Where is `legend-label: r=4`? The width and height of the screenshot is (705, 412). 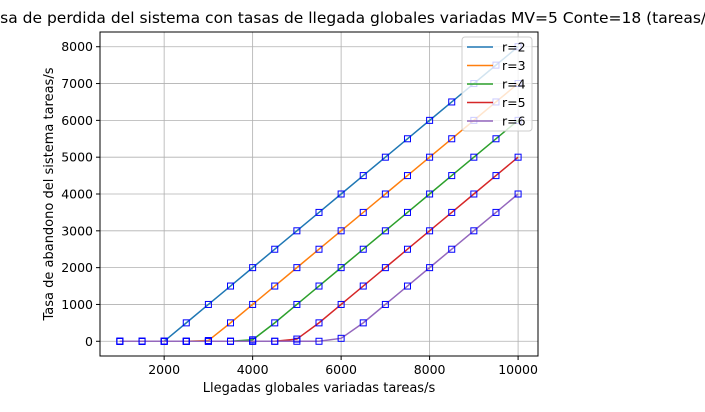
legend-label: r=4 is located at coordinates (514, 84).